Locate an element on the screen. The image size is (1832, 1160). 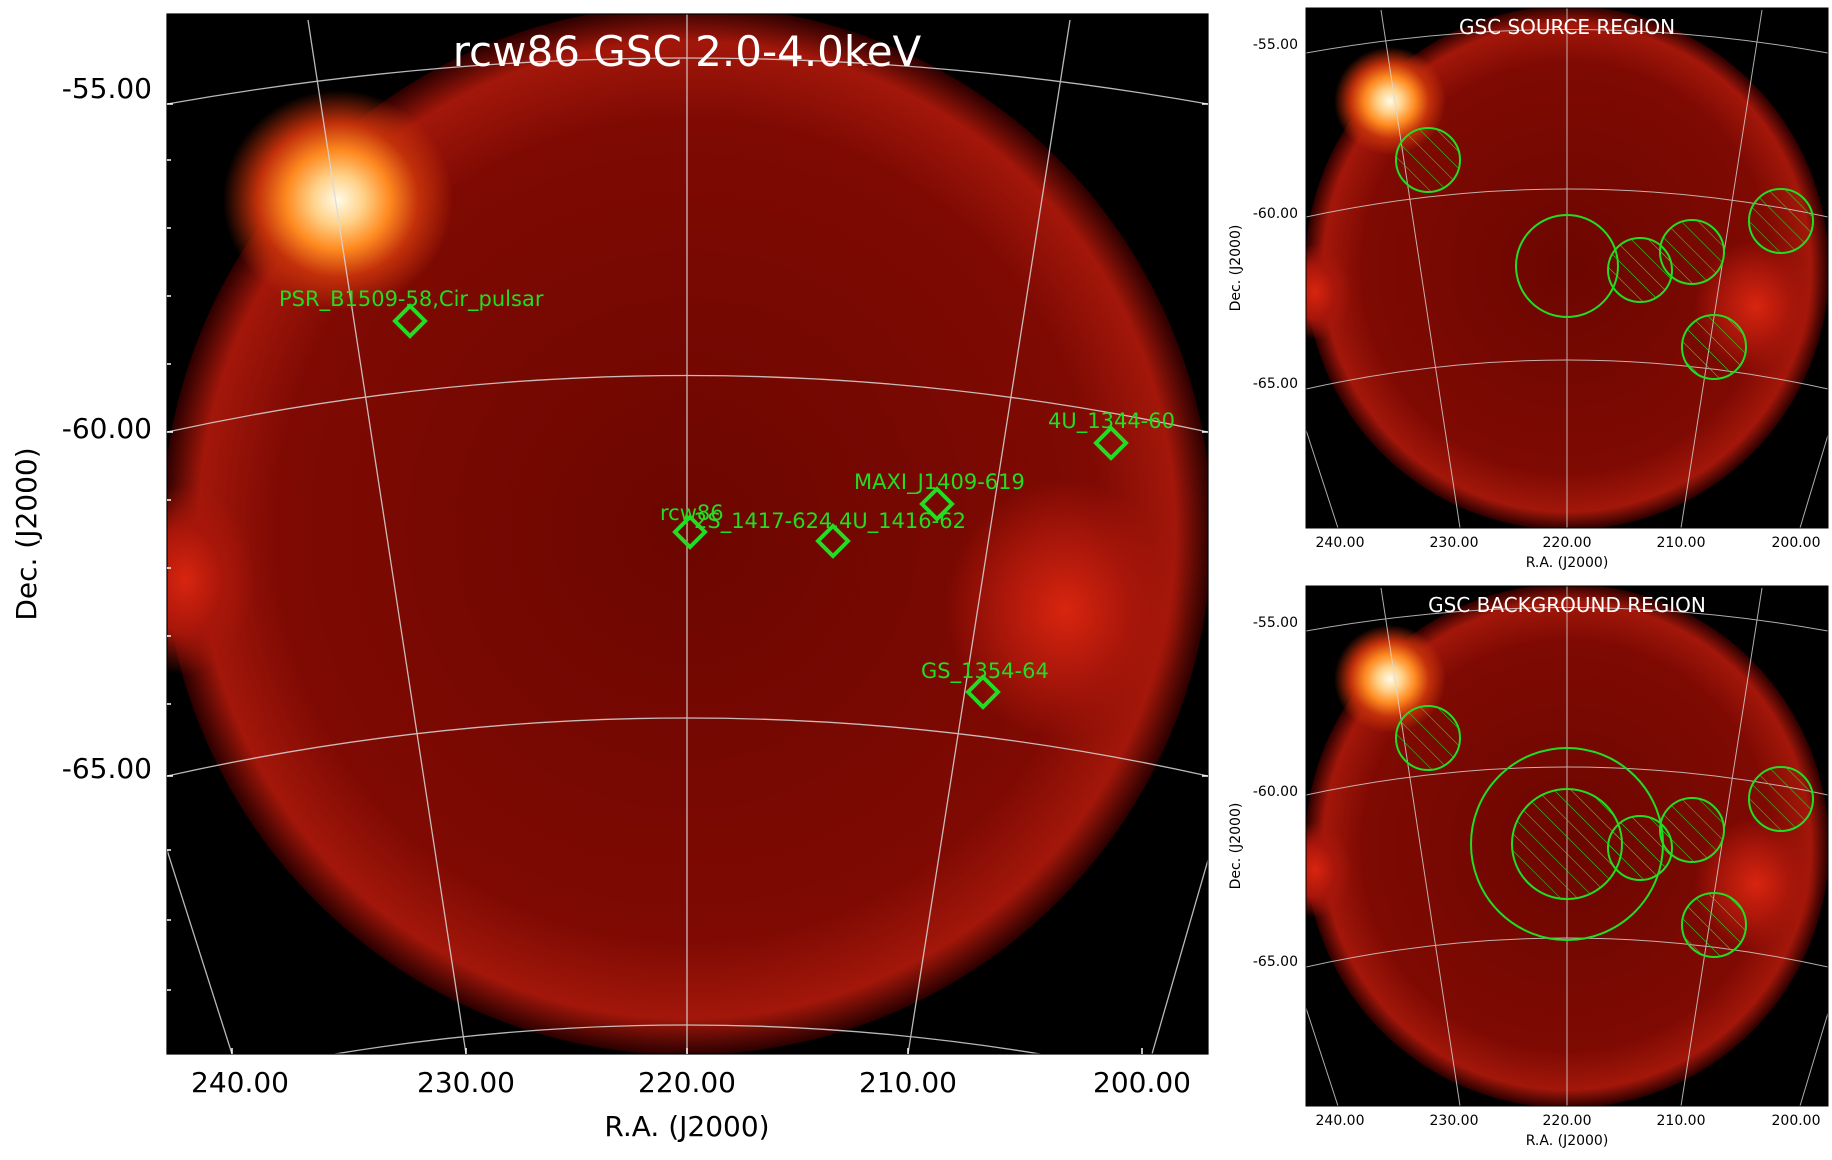
excluded-source-region is located at coordinates (1567, 844).